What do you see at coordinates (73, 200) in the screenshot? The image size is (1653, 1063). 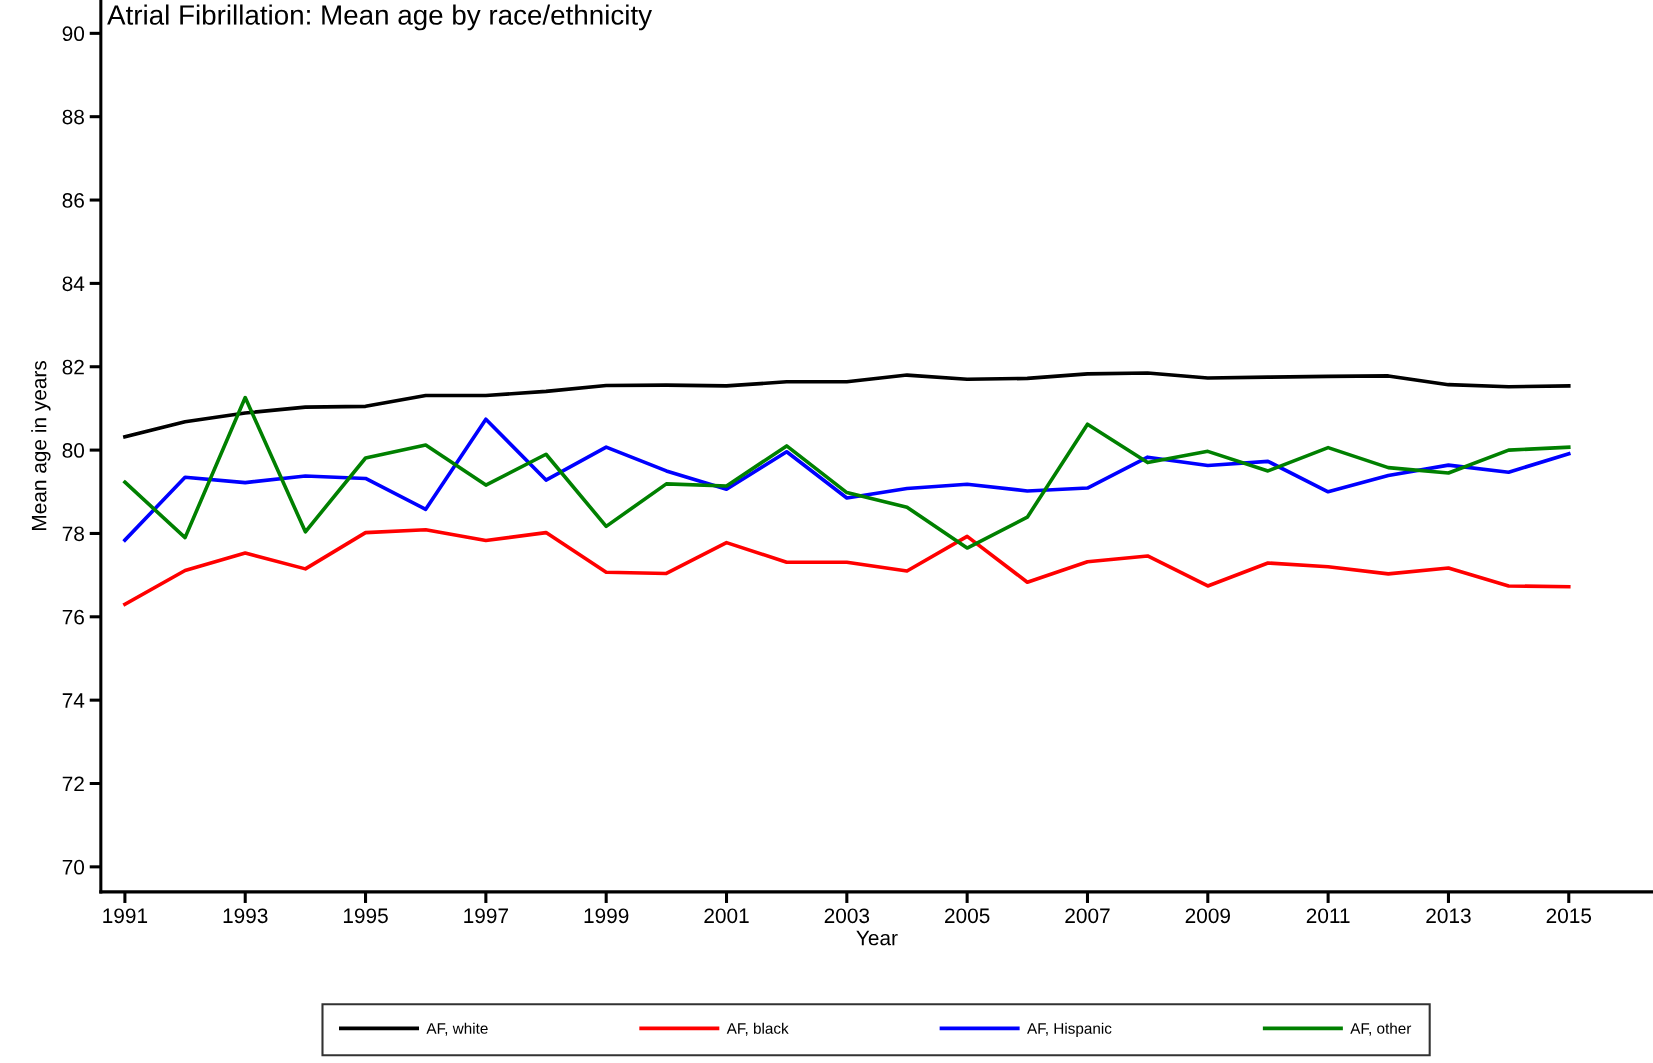 I see `y-tick-label: 86` at bounding box center [73, 200].